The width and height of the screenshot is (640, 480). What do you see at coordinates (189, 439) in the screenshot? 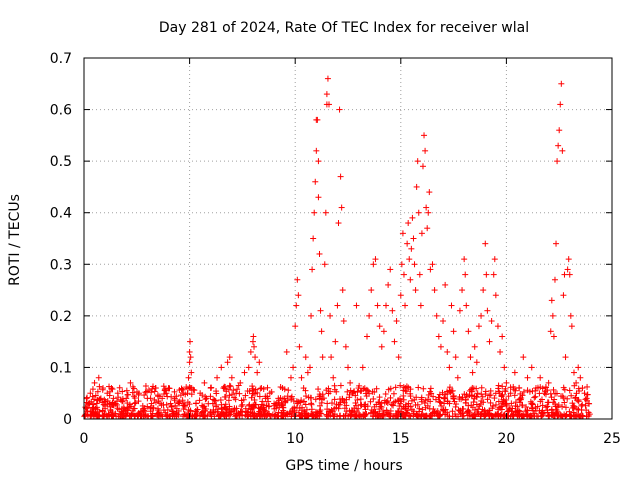
I see `x-tick-label: 5` at bounding box center [189, 439].